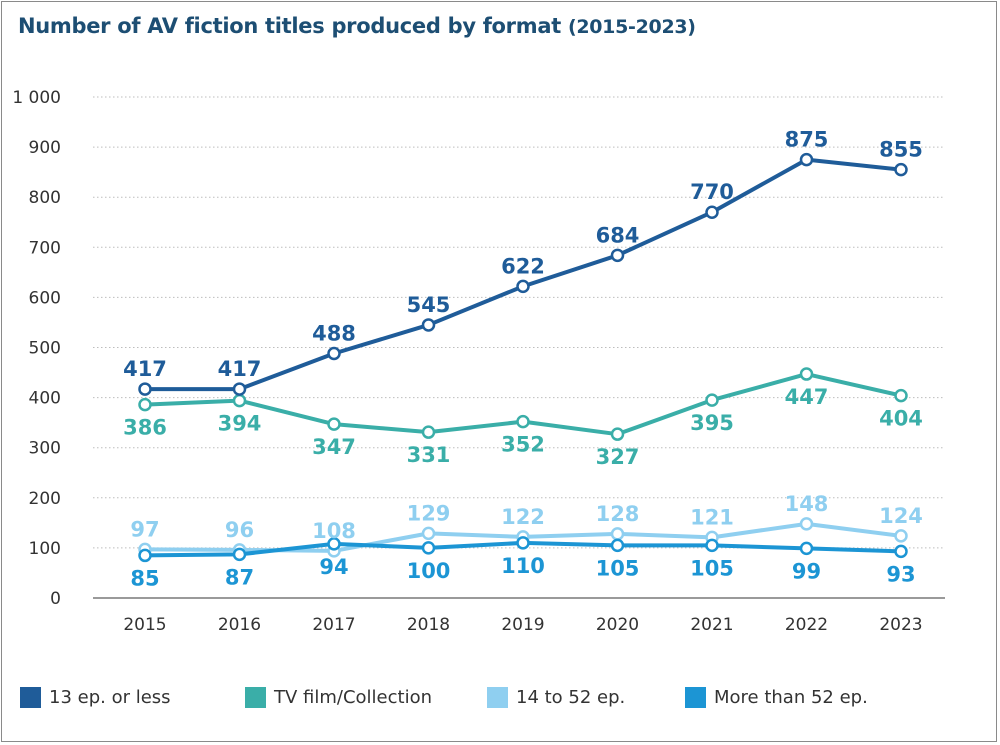 Image resolution: width=1000 pixels, height=745 pixels. I want to click on legend-item-tv-film-collection: TV film/Collection, so click(338, 697).